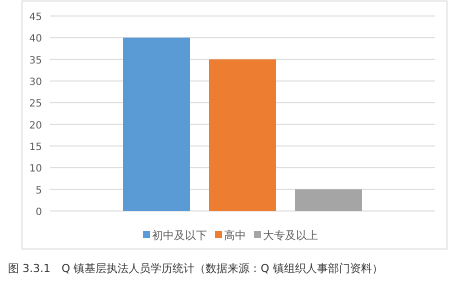 Image resolution: width=463 pixels, height=283 pixels. What do you see at coordinates (195, 268) in the screenshot?
I see `caption: 图 3.3.1 Q 镇基层执法人员学历统计（数据来源：Q 镇组织人事部门资料）` at bounding box center [195, 268].